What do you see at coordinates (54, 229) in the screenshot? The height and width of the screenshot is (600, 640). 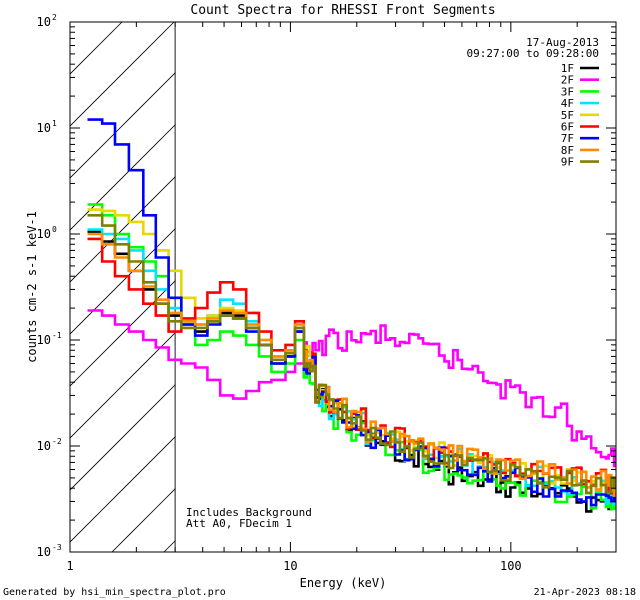 I see `y-tick-exponent: 0` at bounding box center [54, 229].